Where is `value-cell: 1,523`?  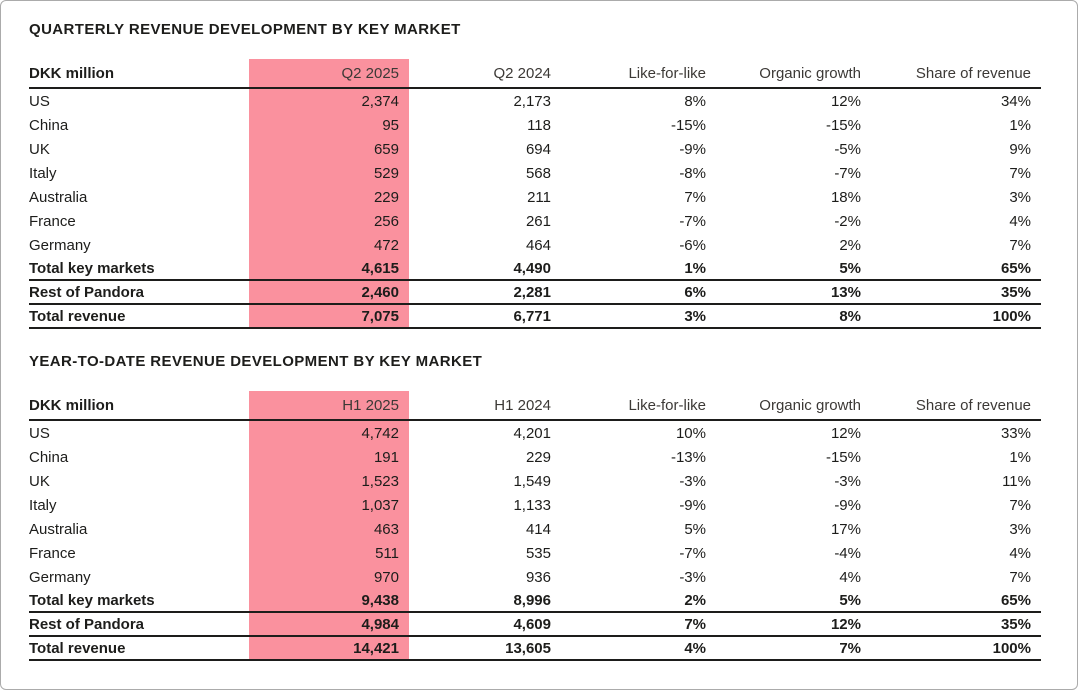
value-cell: 1,523 is located at coordinates (329, 481).